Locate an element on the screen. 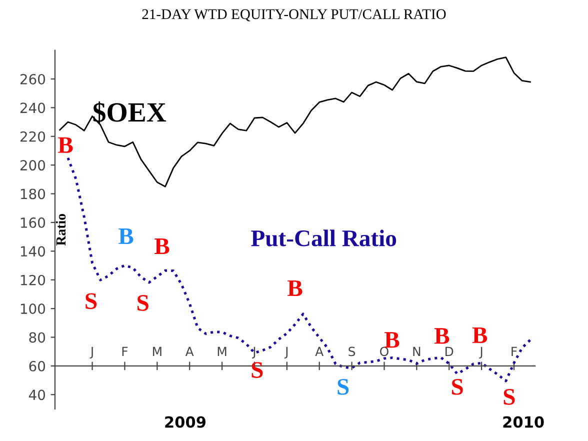 The height and width of the screenshot is (441, 588). y-tick-label: 220 is located at coordinates (33, 136).